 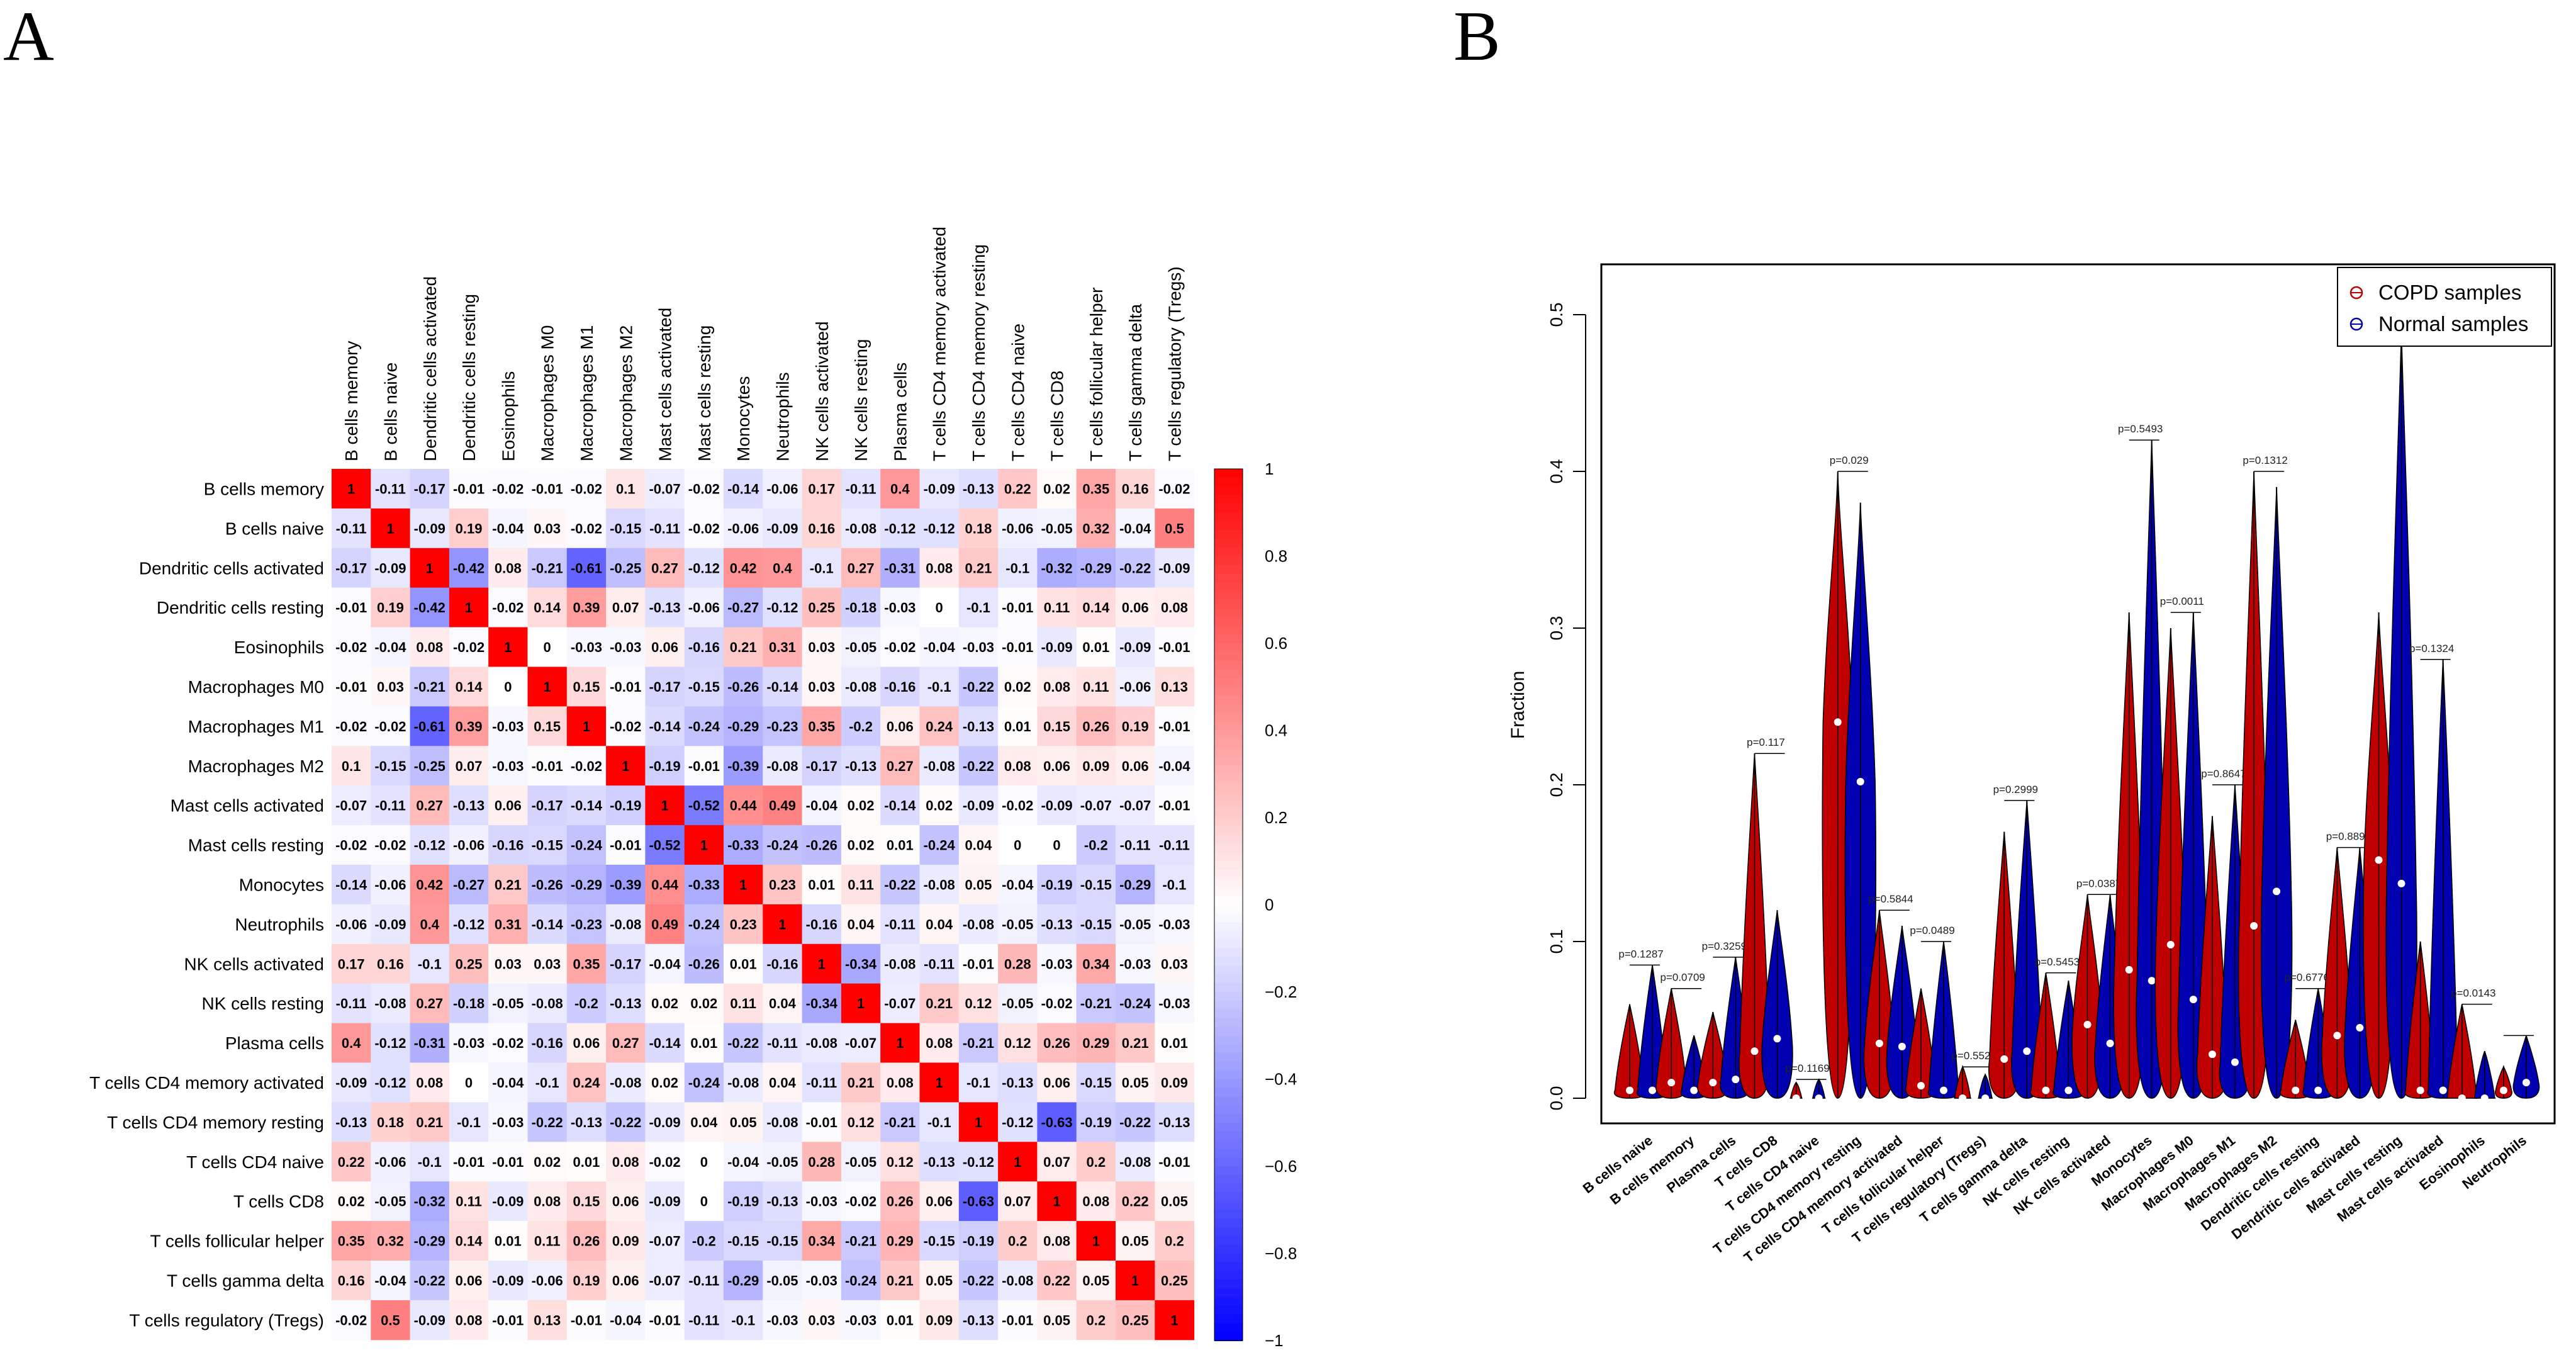 I want to click on heatmap-row-label: NK cells activated, so click(x=254, y=964).